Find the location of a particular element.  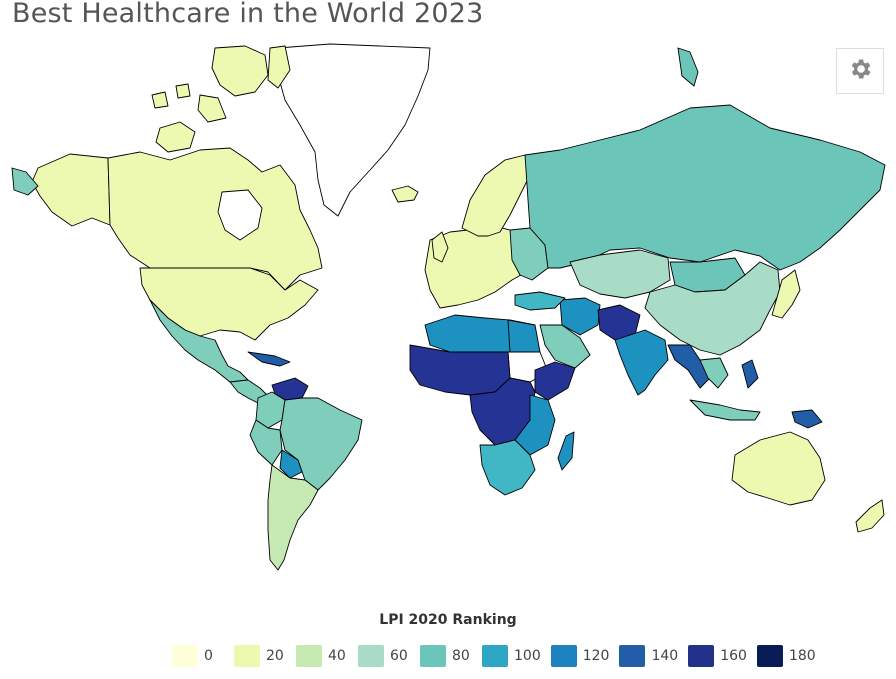

region-kamchatka is located at coordinates (688, 67).